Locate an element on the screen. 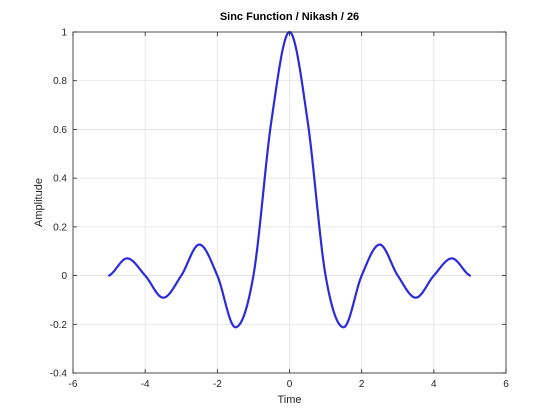 The height and width of the screenshot is (420, 560). x-tick-label: -6 is located at coordinates (73, 384).